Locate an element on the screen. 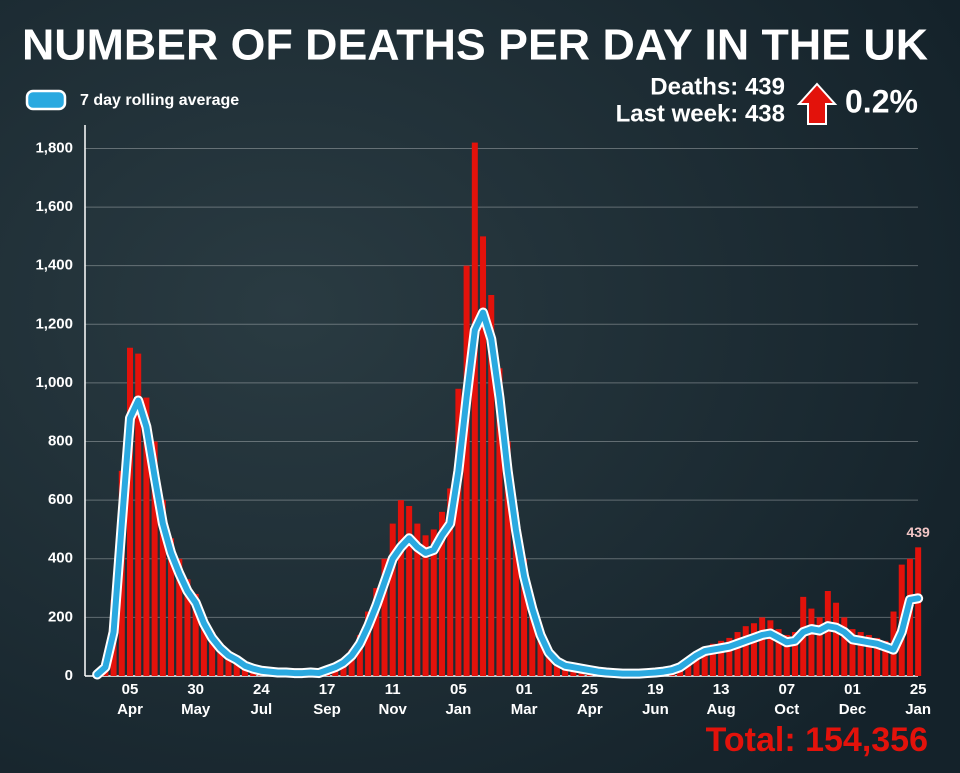  y-tick-label: 1,200 is located at coordinates (54, 323).